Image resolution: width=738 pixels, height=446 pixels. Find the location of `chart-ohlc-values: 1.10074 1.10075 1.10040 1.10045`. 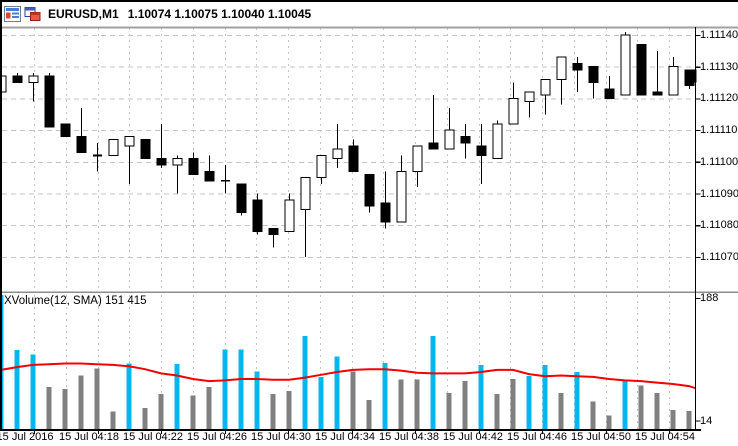

chart-ohlc-values: 1.10074 1.10075 1.10040 1.10045 is located at coordinates (219, 14).